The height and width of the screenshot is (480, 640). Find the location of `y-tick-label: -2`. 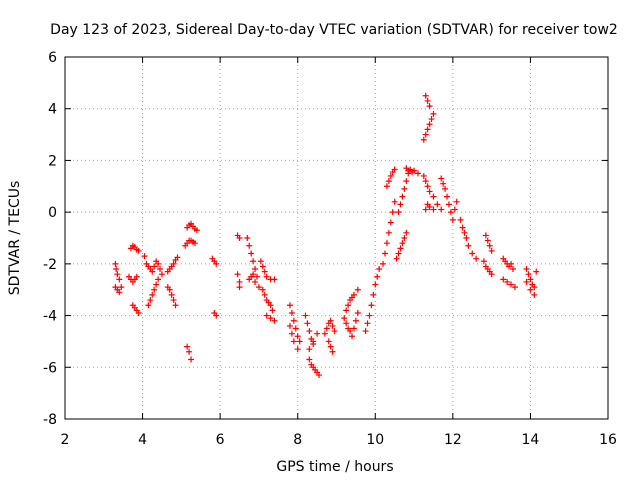

y-tick-label: -2 is located at coordinates (50, 265).